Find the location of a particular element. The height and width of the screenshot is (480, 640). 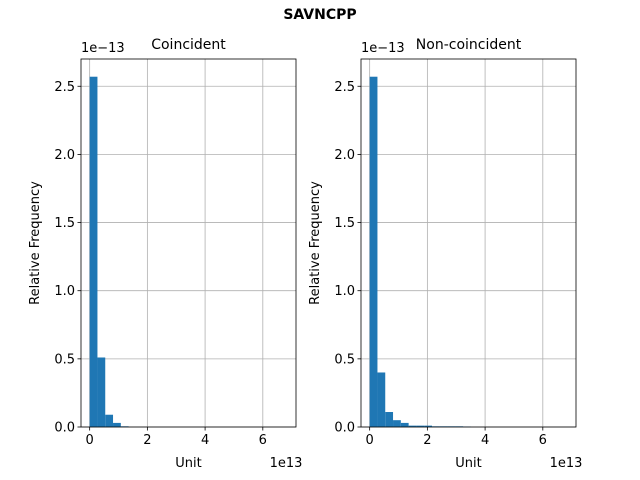

subplot-title: Coincident is located at coordinates (188, 45).